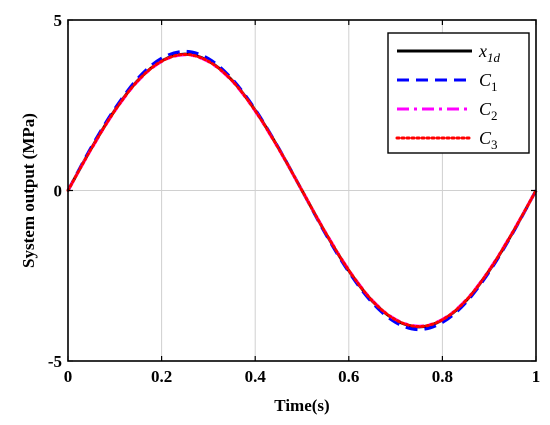 Image resolution: width=550 pixels, height=425 pixels. Describe the element at coordinates (161, 376) in the screenshot. I see `x-tick-label: 0.2` at that location.